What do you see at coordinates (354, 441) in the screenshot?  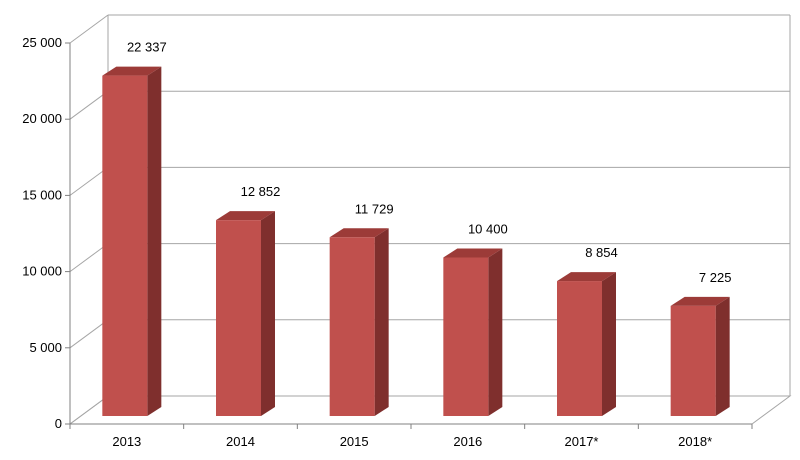 I see `x-tick-label: 2015` at bounding box center [354, 441].